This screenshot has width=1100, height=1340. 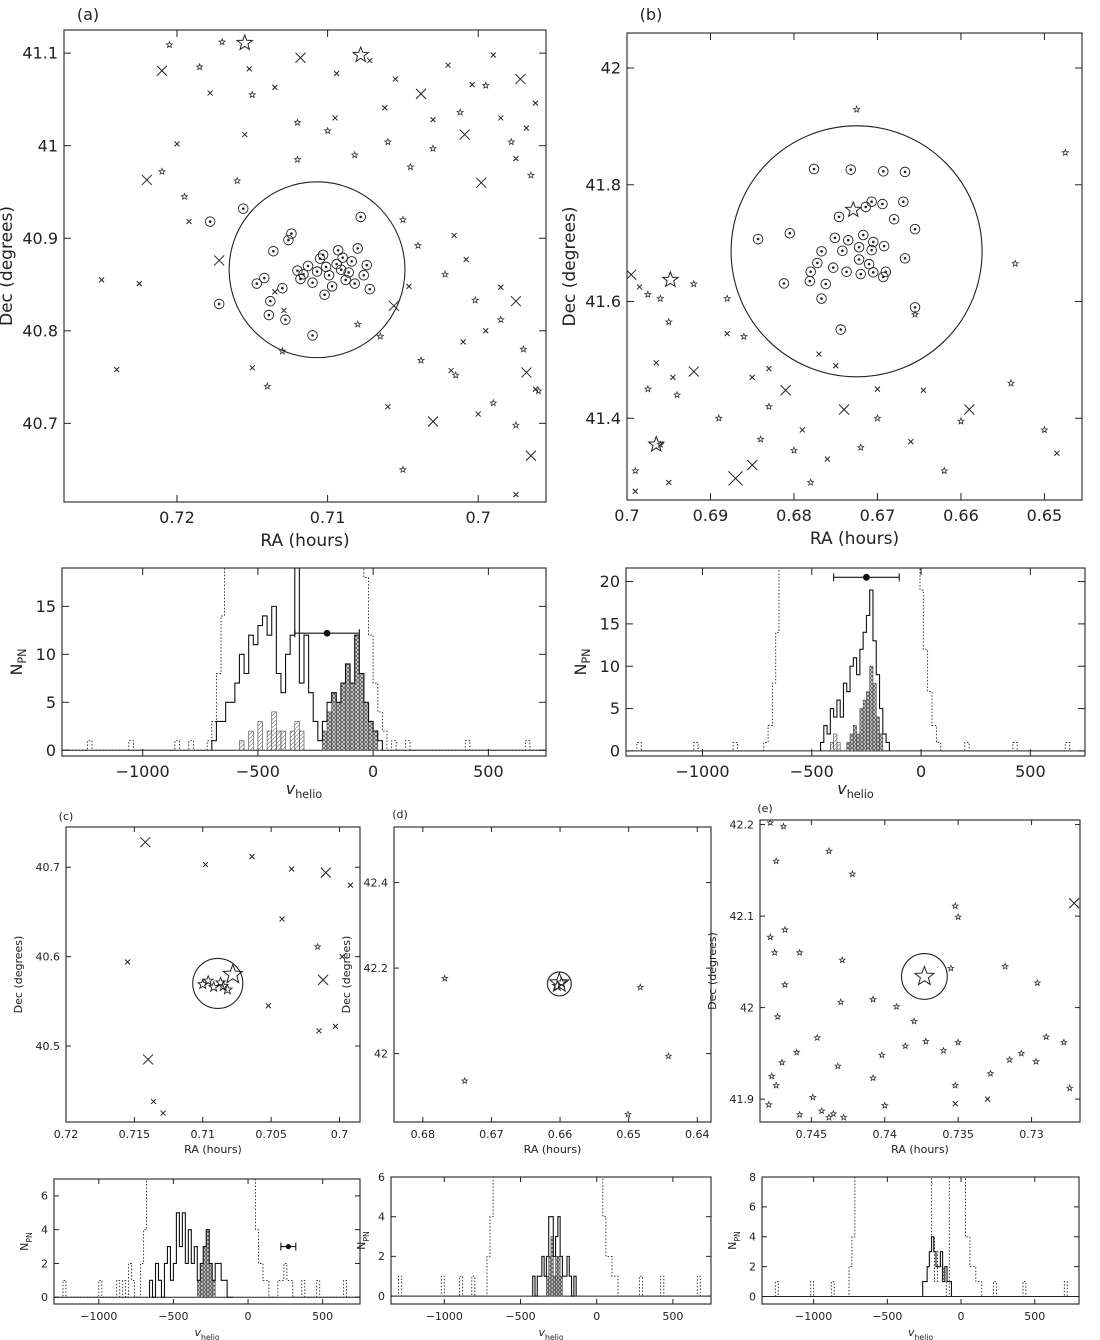 I want to click on y-tick-label: 5, so click(x=51, y=702).